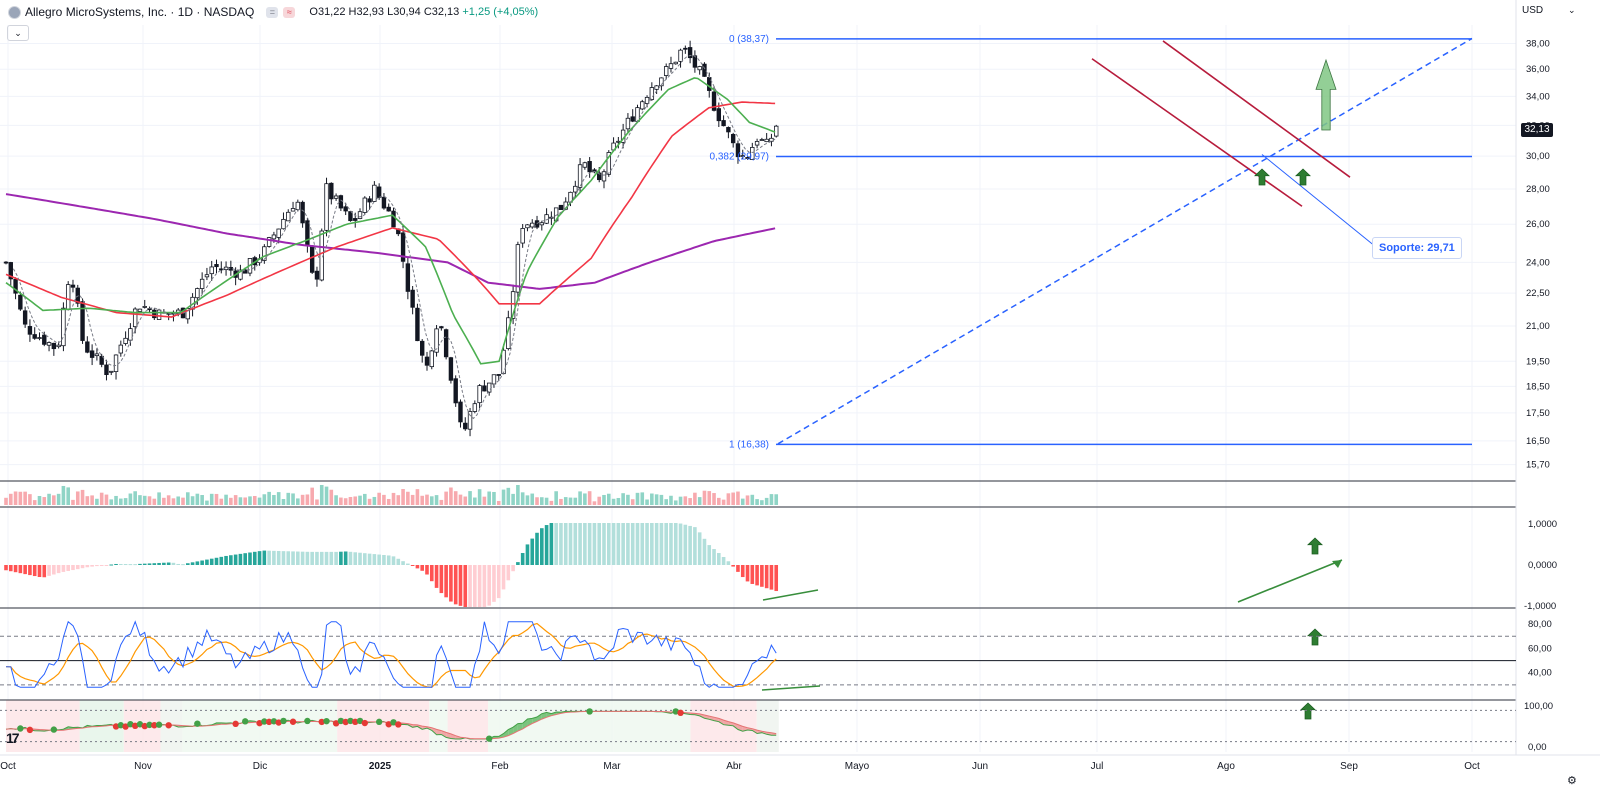 The height and width of the screenshot is (790, 1600). What do you see at coordinates (1538, 413) in the screenshot?
I see `price-axis-label: 17,50` at bounding box center [1538, 413].